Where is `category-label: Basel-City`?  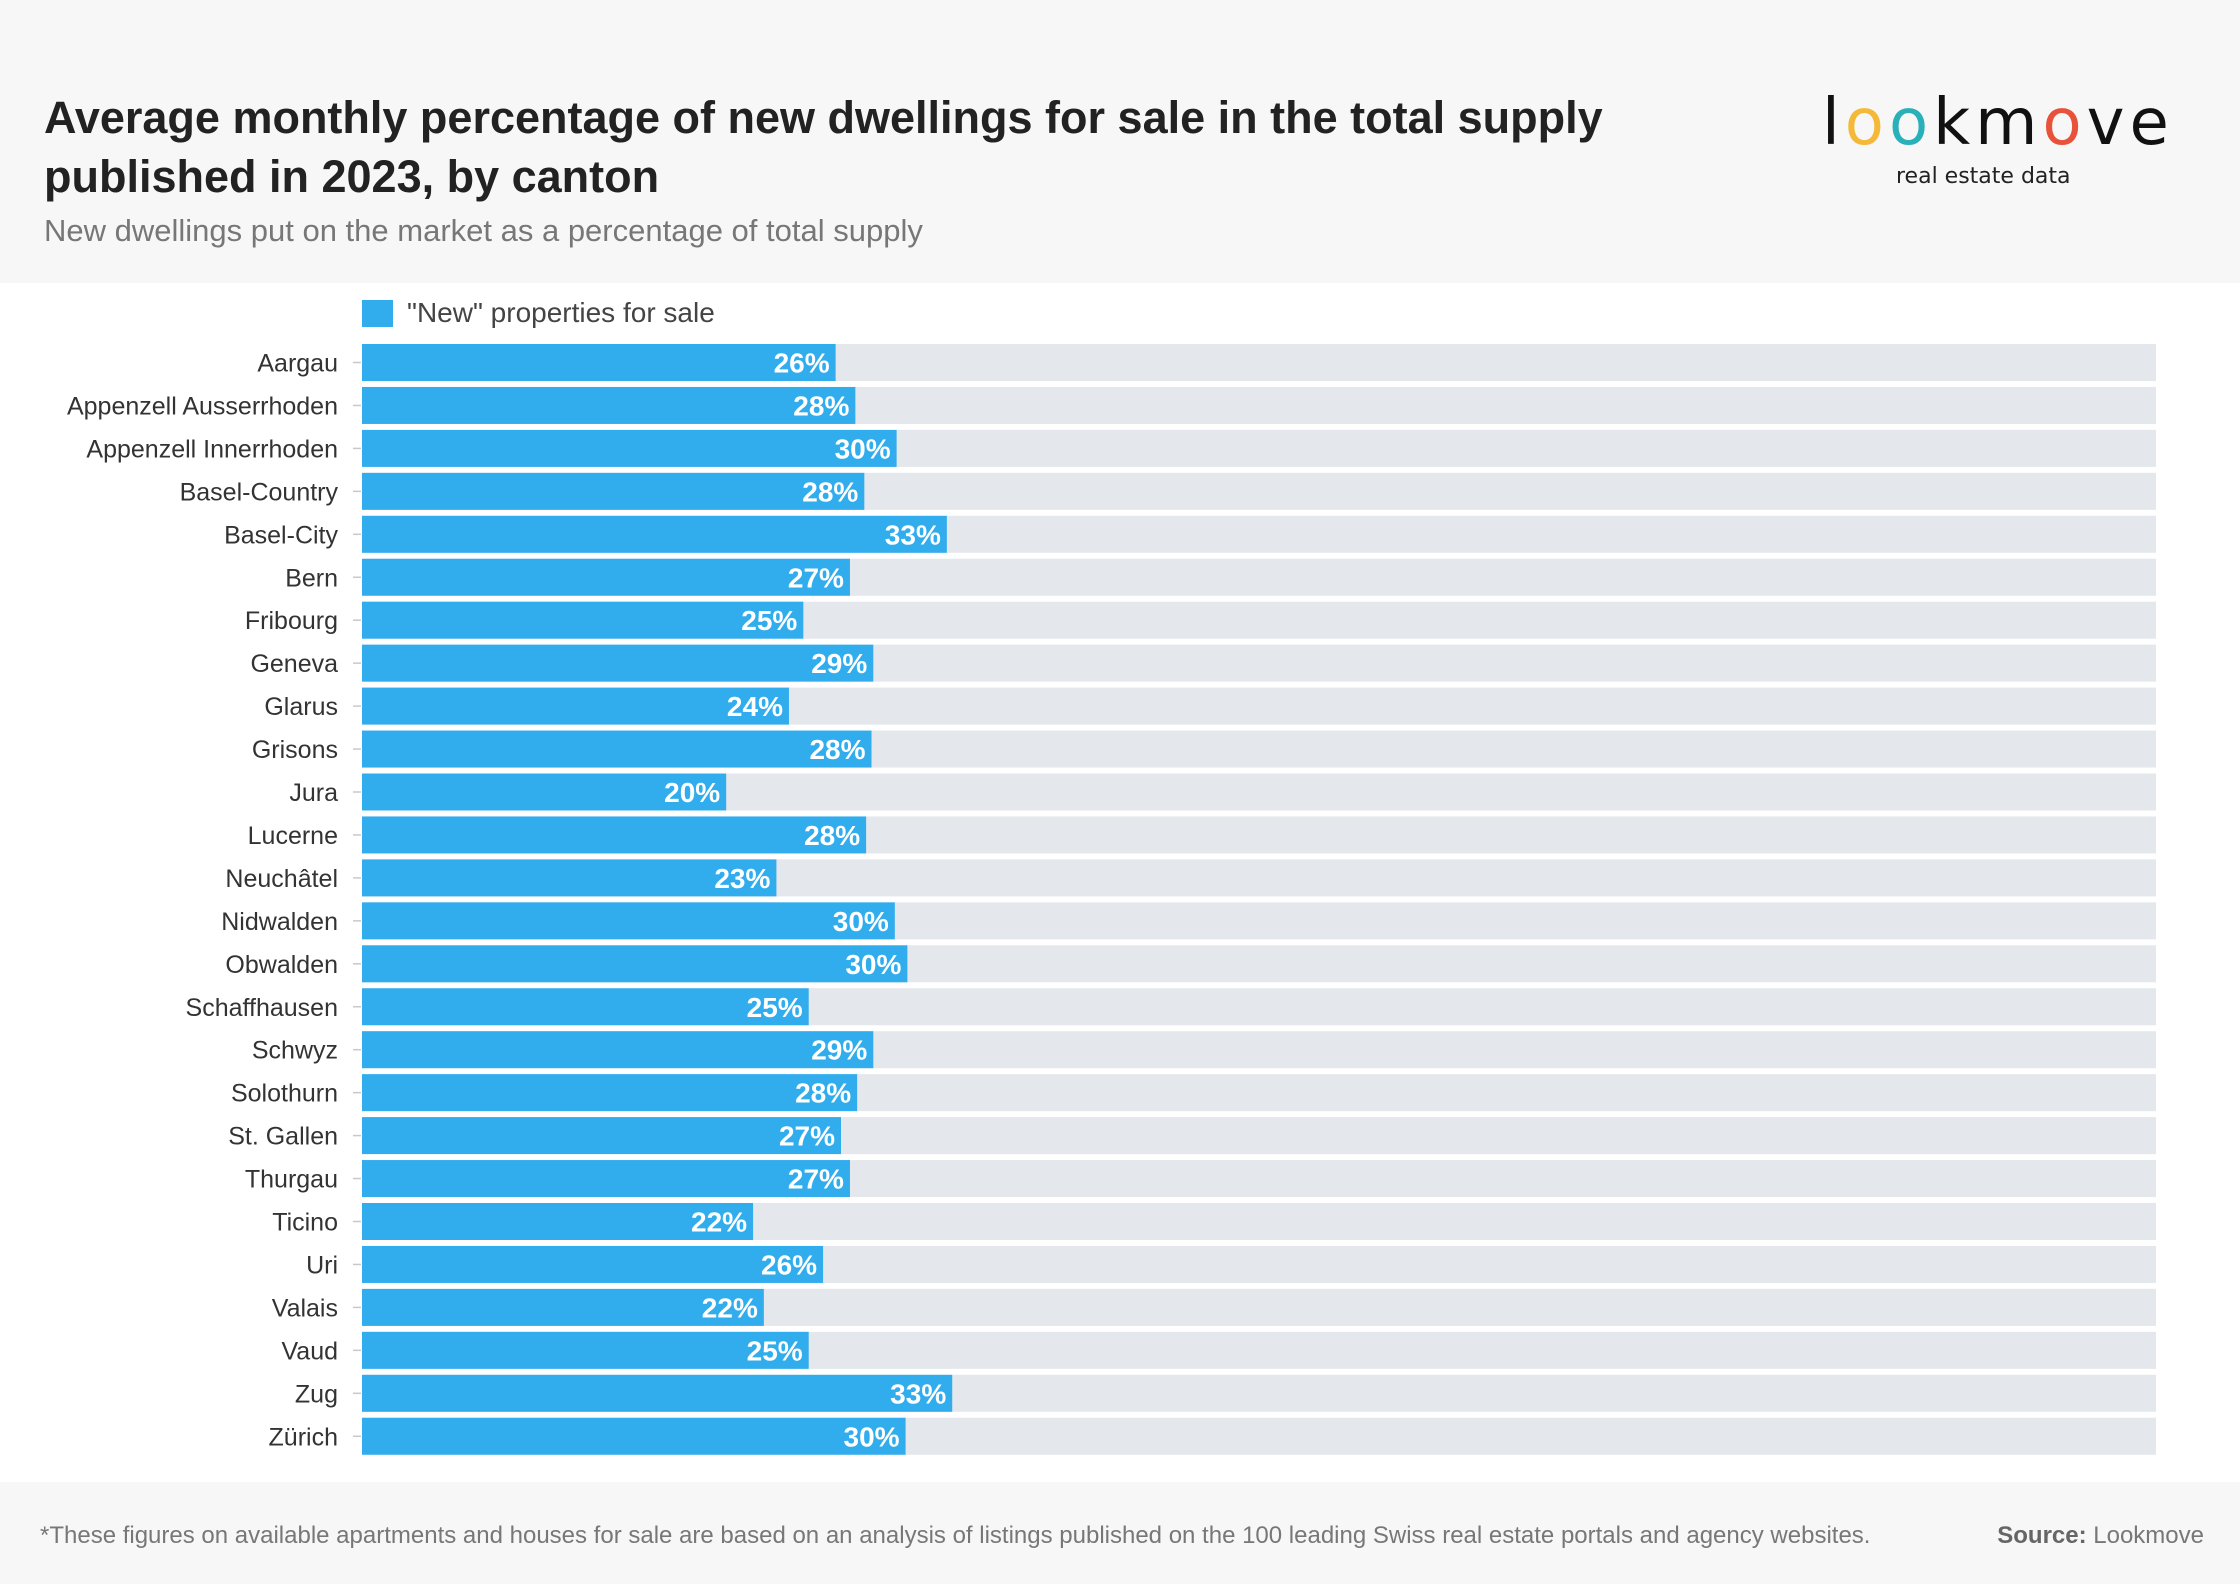
category-label: Basel-City is located at coordinates (281, 535).